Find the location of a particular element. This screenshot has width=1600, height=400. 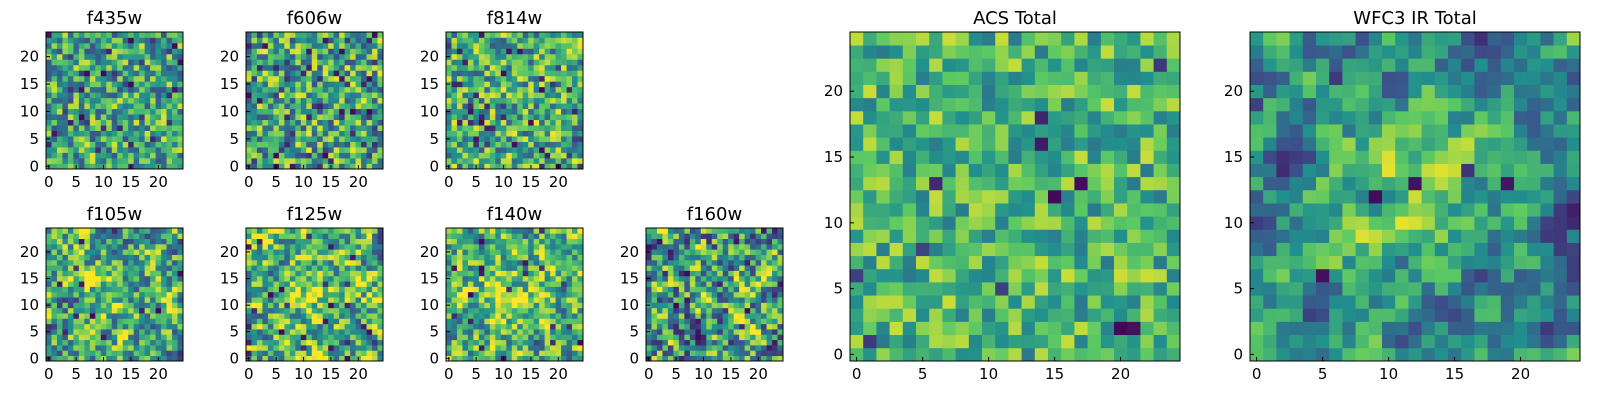

x-tick-label: 15 is located at coordinates (530, 374).